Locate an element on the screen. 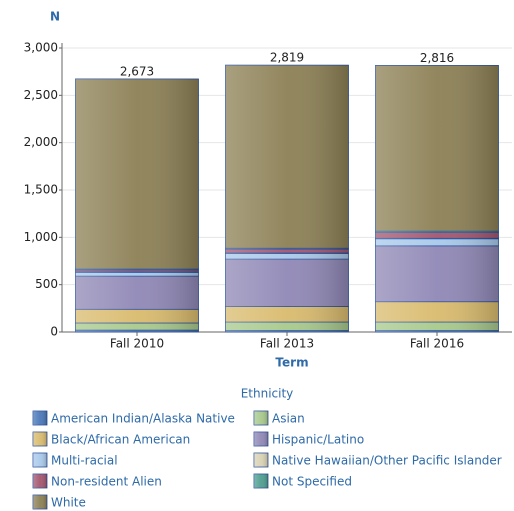 This screenshot has height=511, width=514. legend-label: Asian is located at coordinates (288, 419).